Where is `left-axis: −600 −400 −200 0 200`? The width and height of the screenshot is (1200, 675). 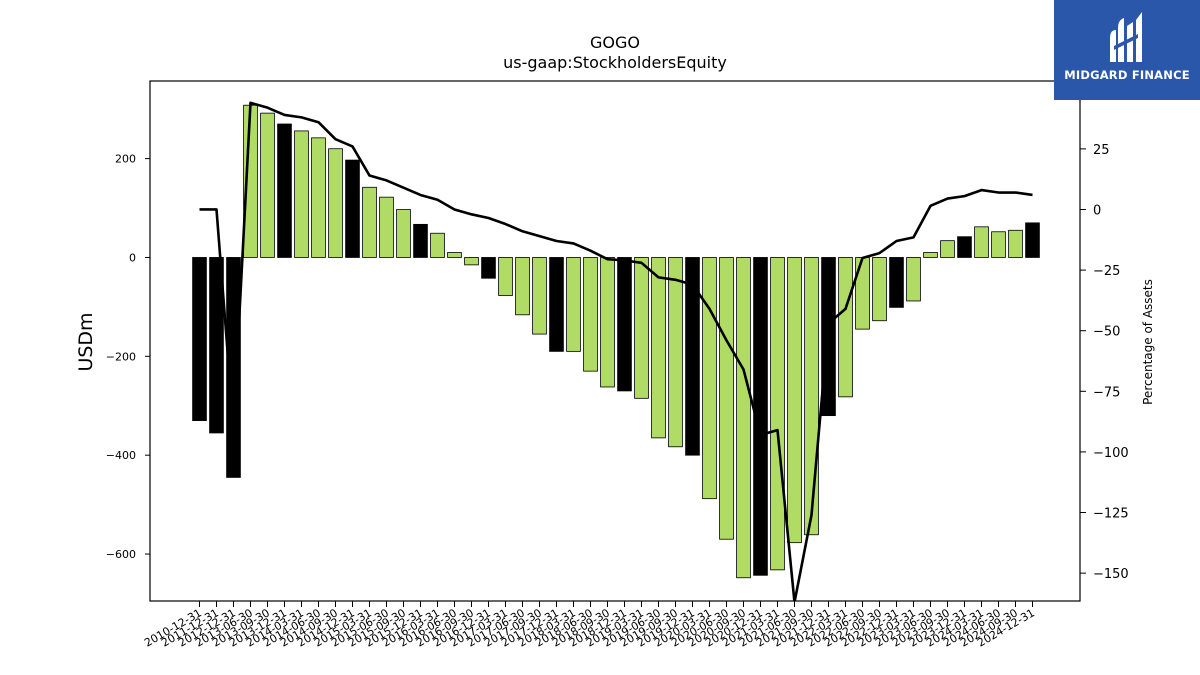
left-axis: −600 −400 −200 0 200 is located at coordinates (128, 357).